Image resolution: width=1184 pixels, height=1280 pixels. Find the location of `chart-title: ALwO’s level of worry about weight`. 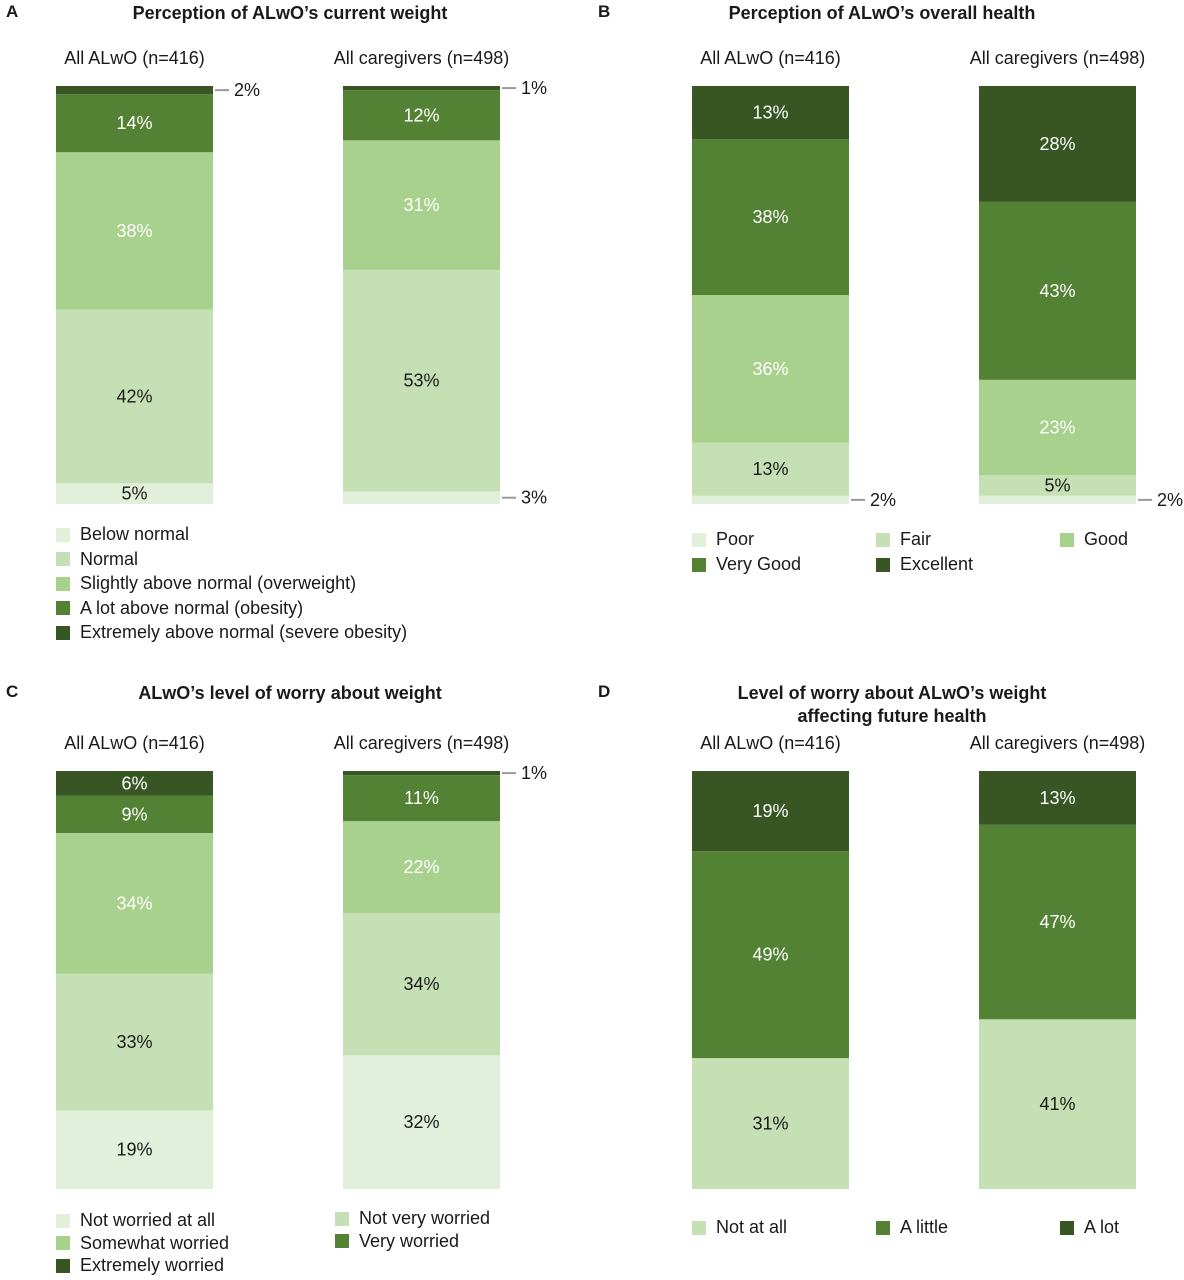

chart-title: ALwO’s level of worry about weight is located at coordinates (290, 693).